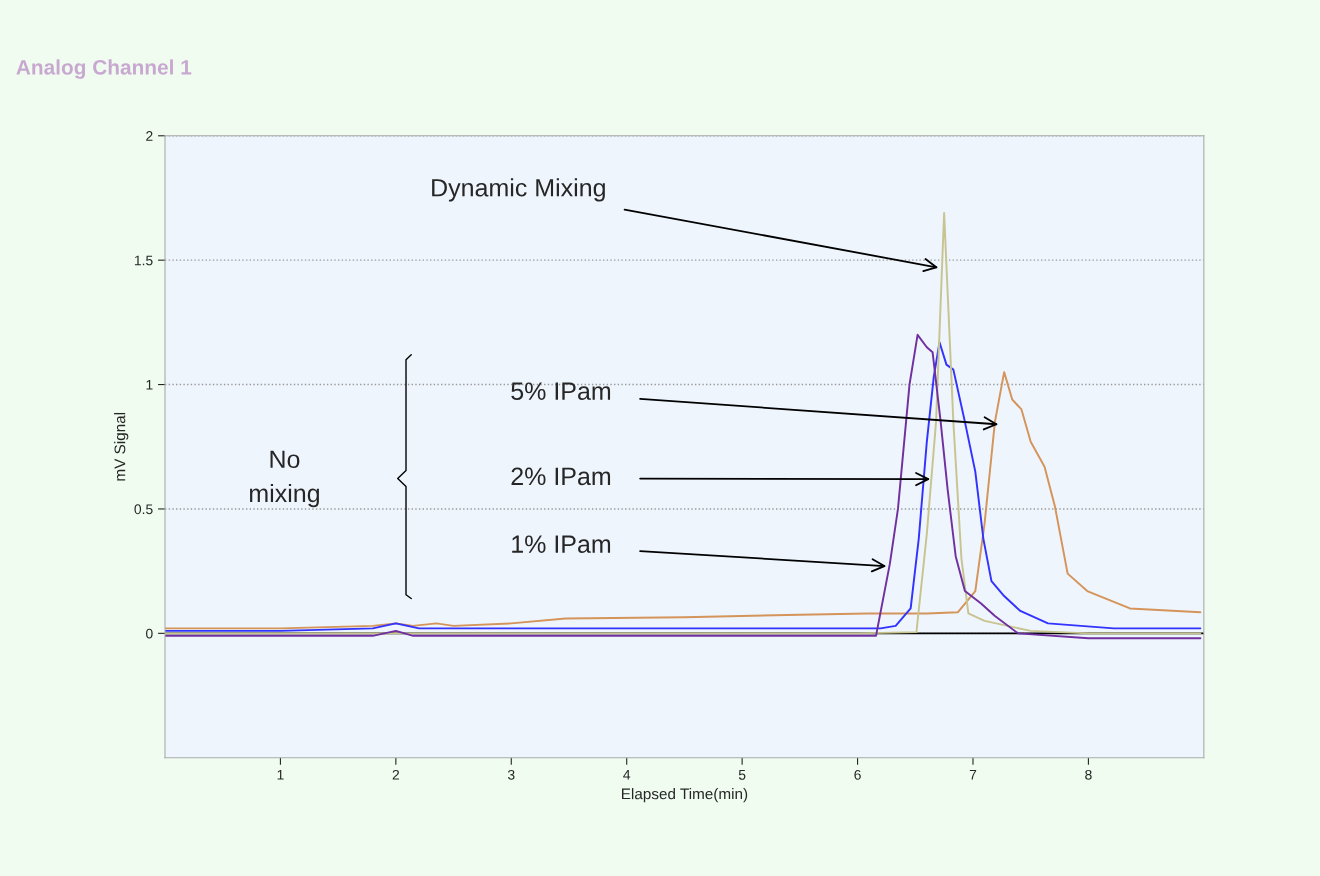 This screenshot has width=1320, height=876. What do you see at coordinates (561, 544) in the screenshot?
I see `annotation: 1% IPam` at bounding box center [561, 544].